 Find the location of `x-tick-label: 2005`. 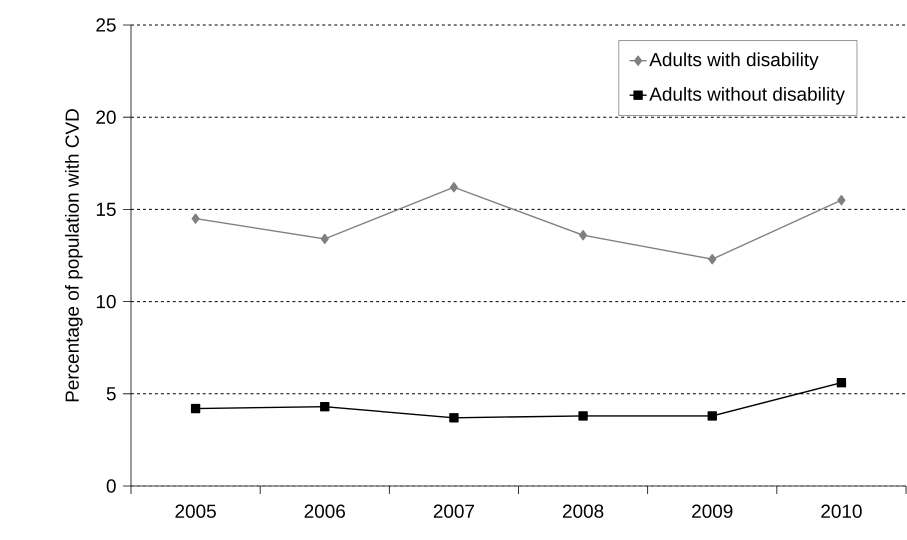

x-tick-label: 2005 is located at coordinates (195, 511).